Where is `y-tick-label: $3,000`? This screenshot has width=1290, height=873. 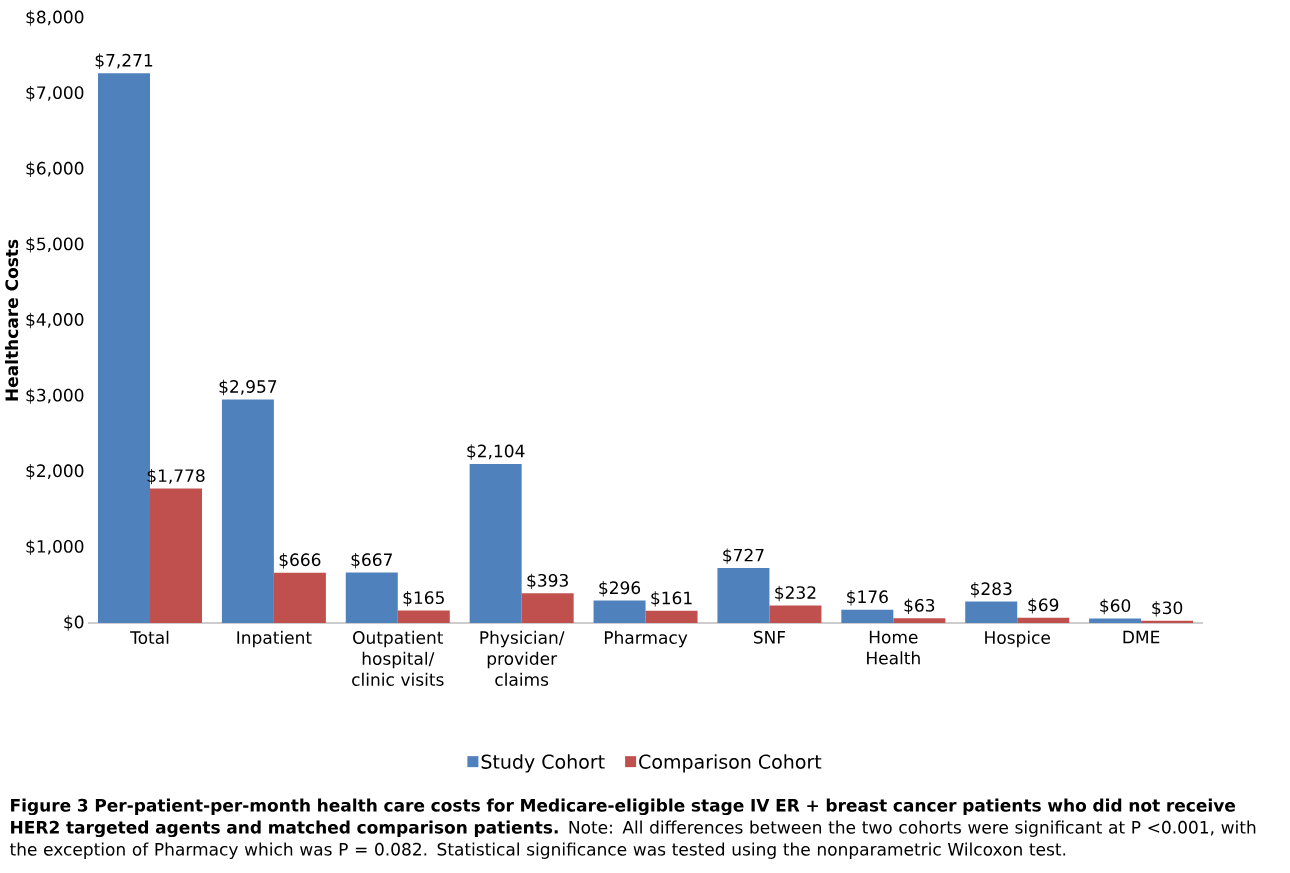
y-tick-label: $3,000 is located at coordinates (55, 396).